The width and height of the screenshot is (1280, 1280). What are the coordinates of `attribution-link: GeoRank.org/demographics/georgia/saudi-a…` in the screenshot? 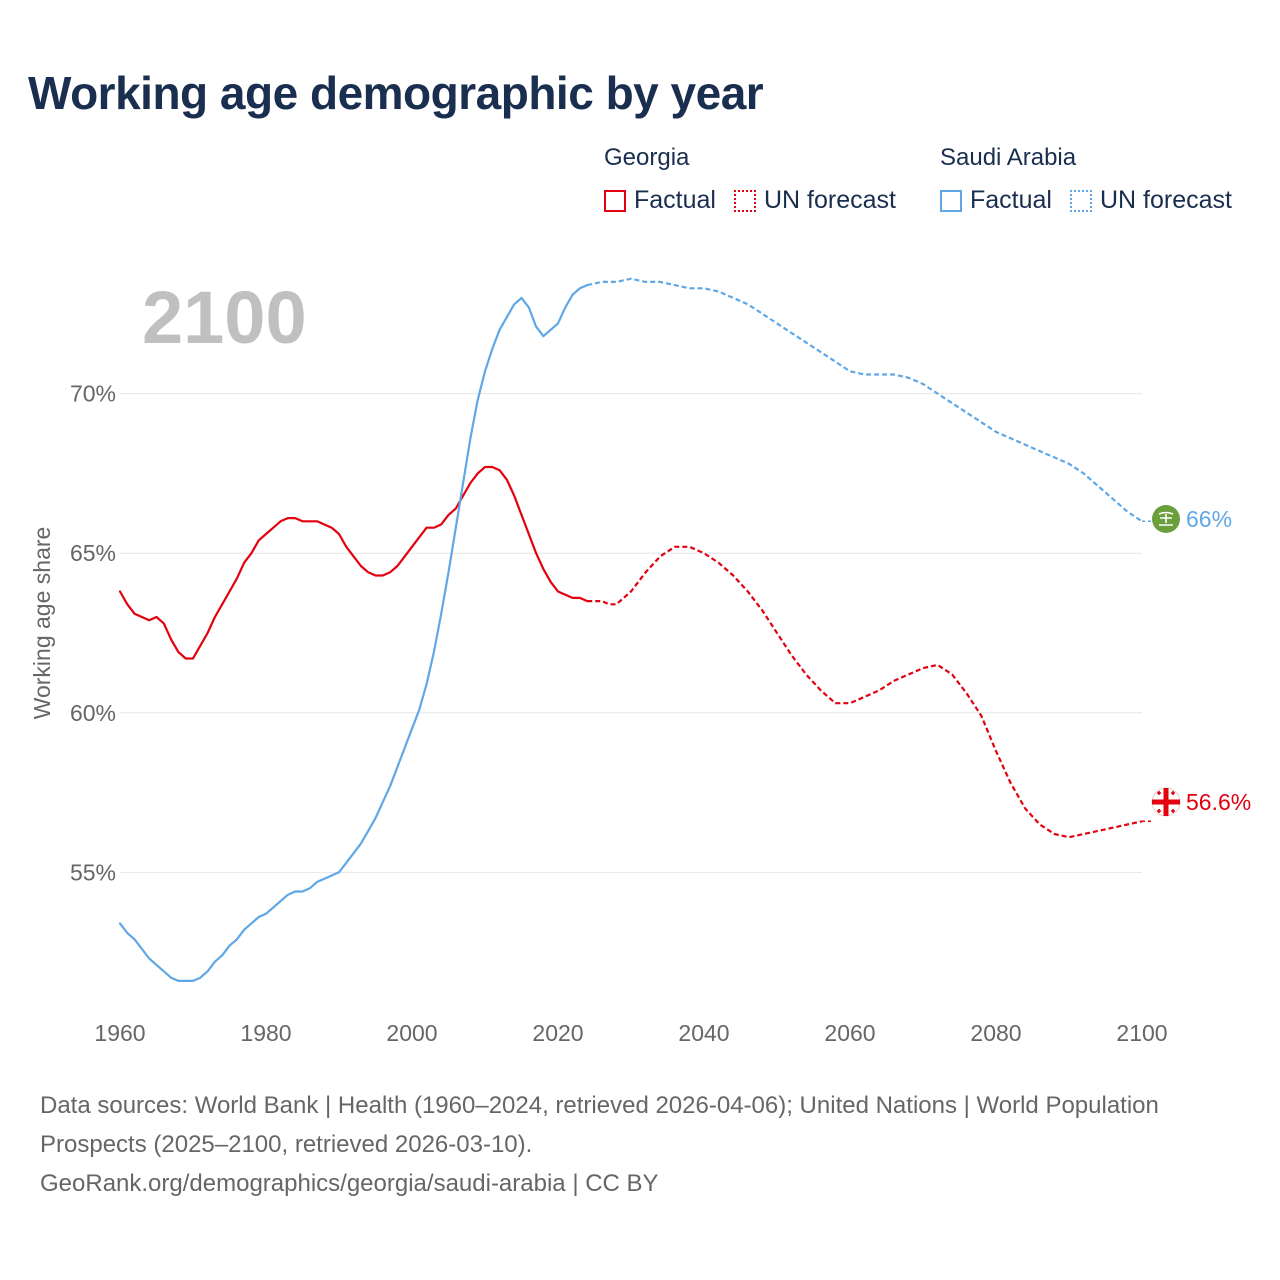 It's located at (349, 1183).